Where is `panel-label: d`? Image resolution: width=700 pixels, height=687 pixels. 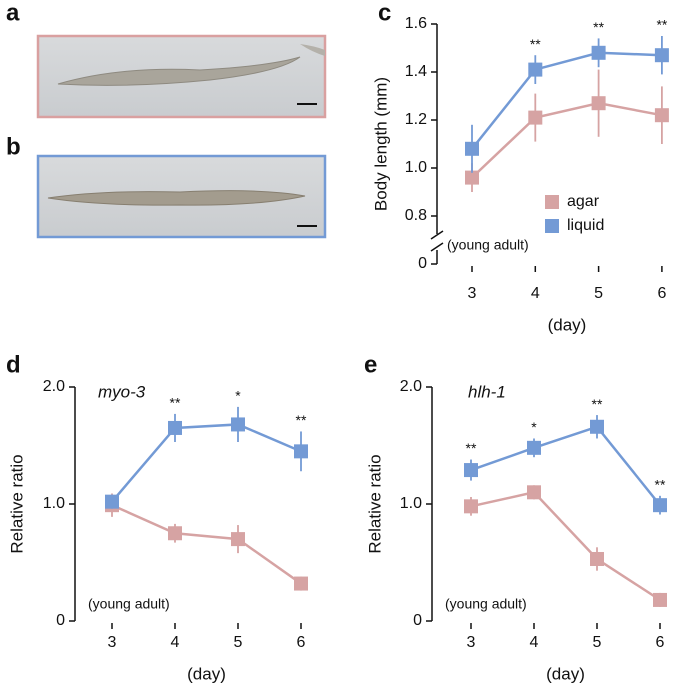 panel-label: d is located at coordinates (13, 364).